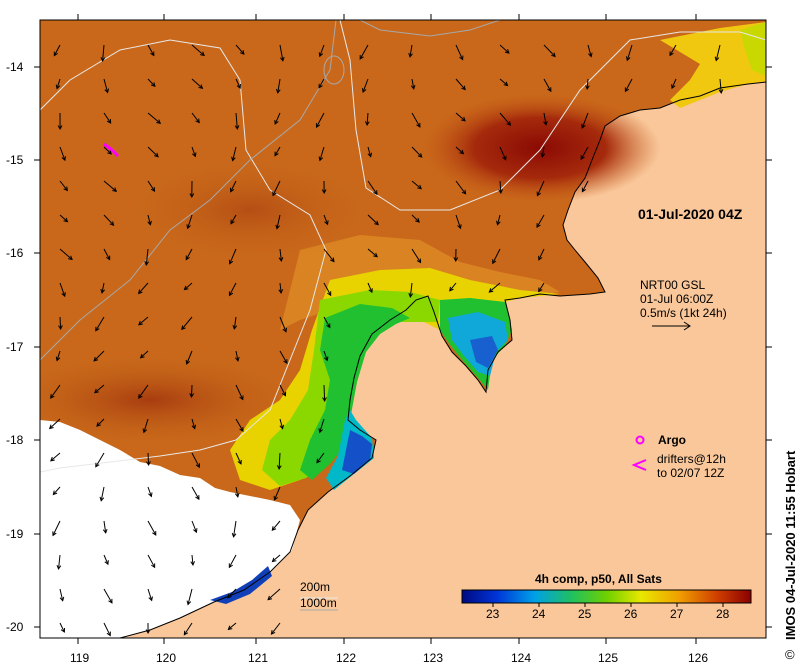  I want to click on current-legend-line2: 01-Jul 06:00Z, so click(677, 299).